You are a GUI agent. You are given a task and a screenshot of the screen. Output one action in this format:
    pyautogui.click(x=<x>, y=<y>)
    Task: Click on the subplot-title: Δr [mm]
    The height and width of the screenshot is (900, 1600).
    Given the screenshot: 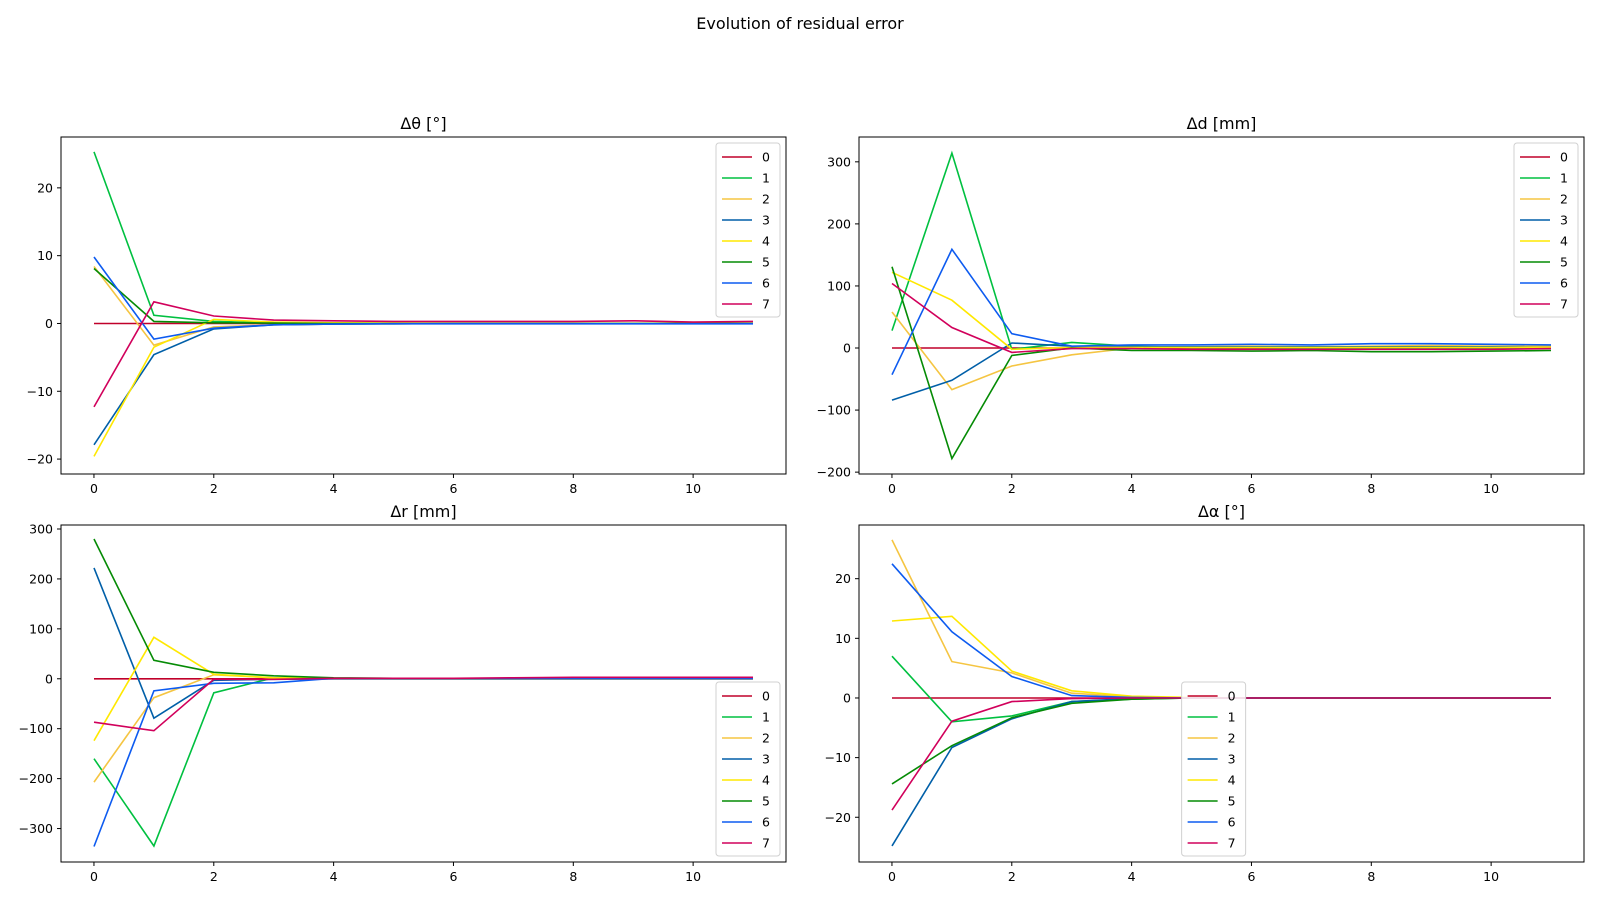 What is the action you would take?
    pyautogui.click(x=423, y=511)
    